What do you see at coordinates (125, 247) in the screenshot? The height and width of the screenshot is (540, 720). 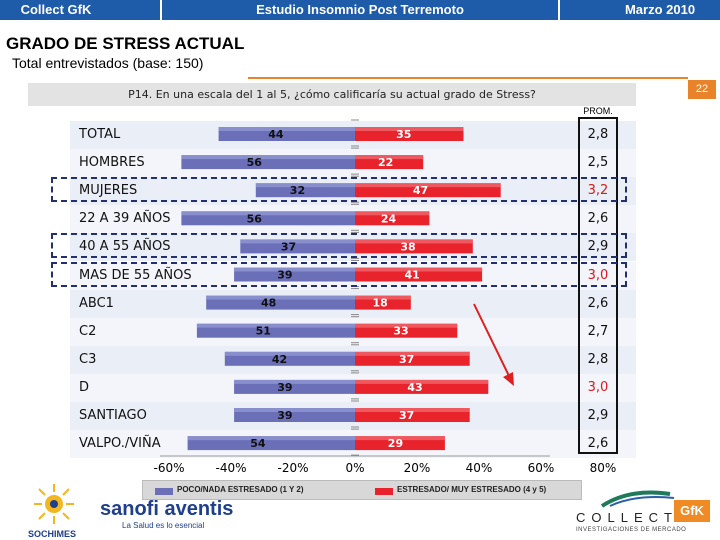 I see `row-label: 40 A 55 AÑOS` at bounding box center [125, 247].